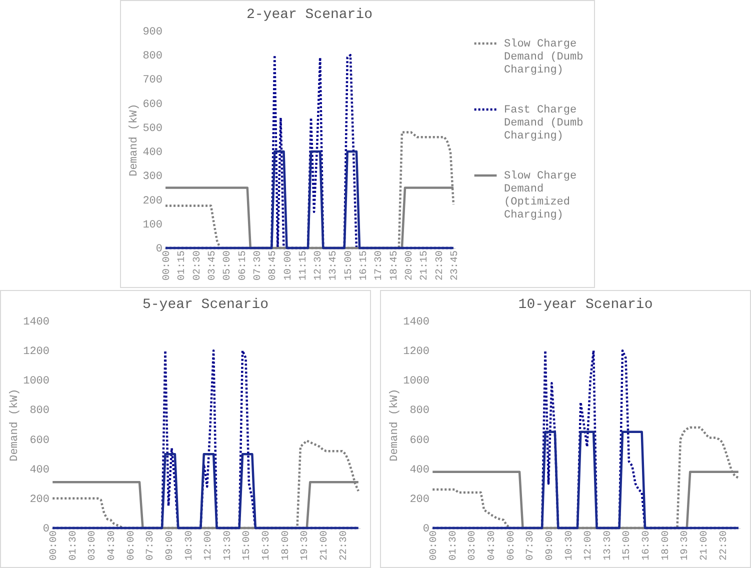  I want to click on chart-title: 10-year Scenario, so click(585, 305).